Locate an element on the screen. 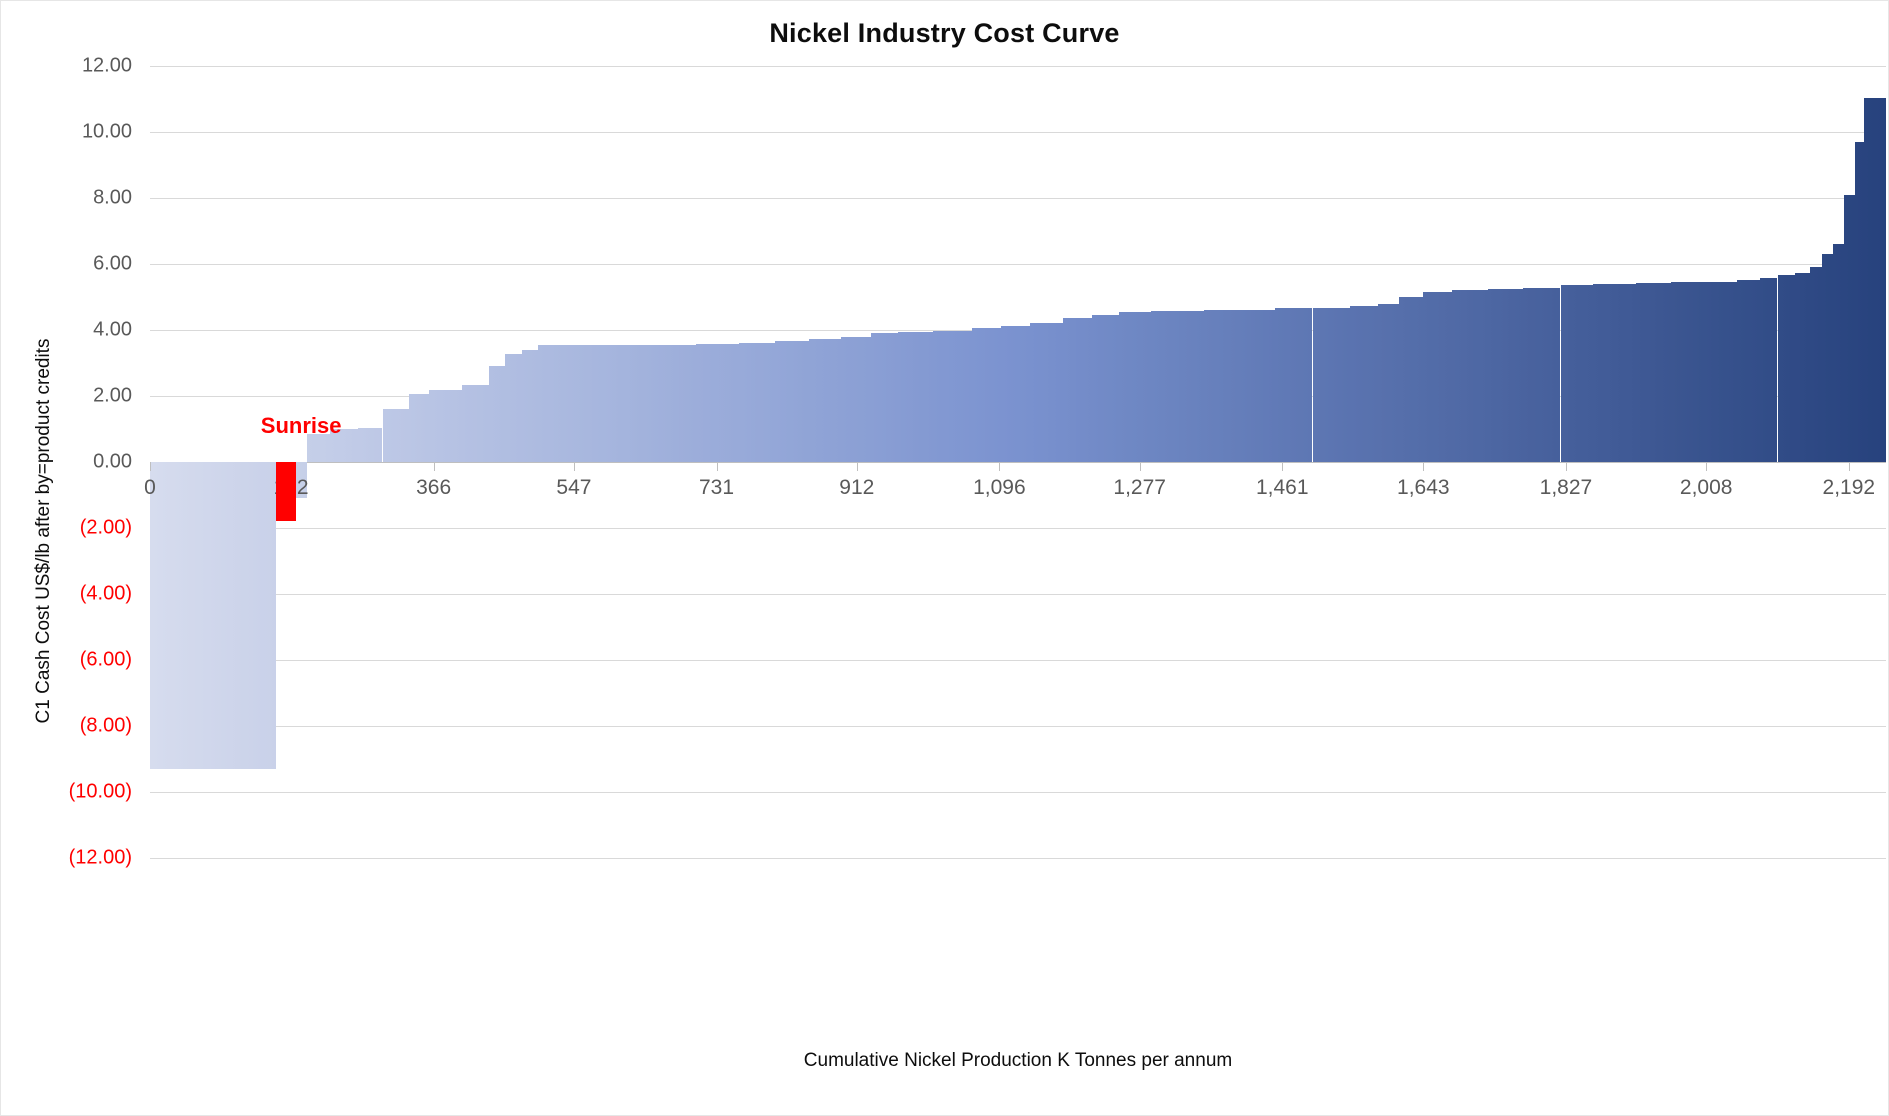 The width and height of the screenshot is (1889, 1116). y-tick-label: 6.00 is located at coordinates (112, 263).